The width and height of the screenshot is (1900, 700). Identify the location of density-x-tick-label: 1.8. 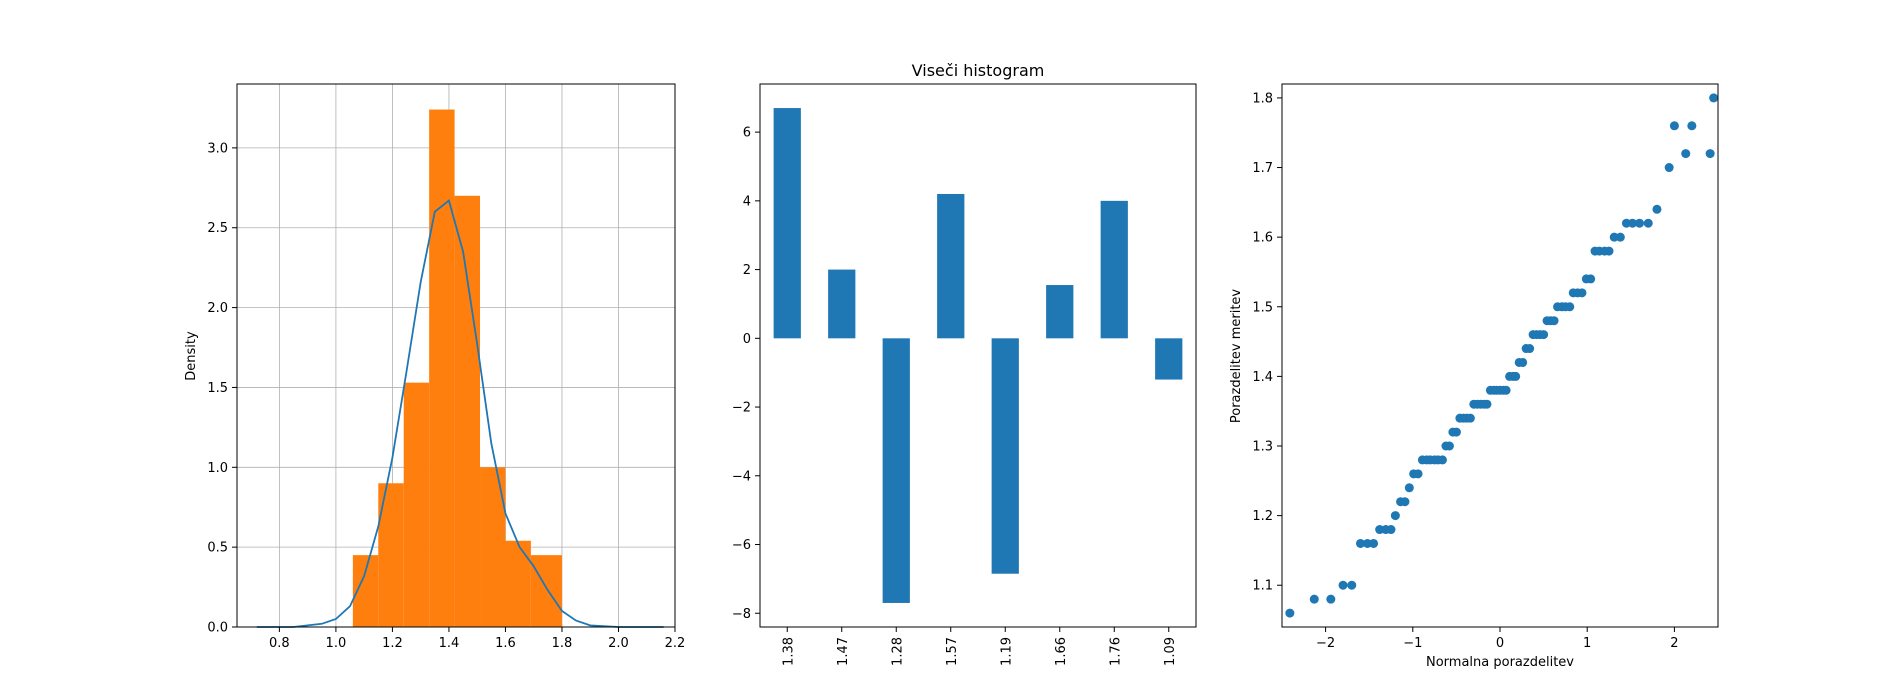
(562, 643).